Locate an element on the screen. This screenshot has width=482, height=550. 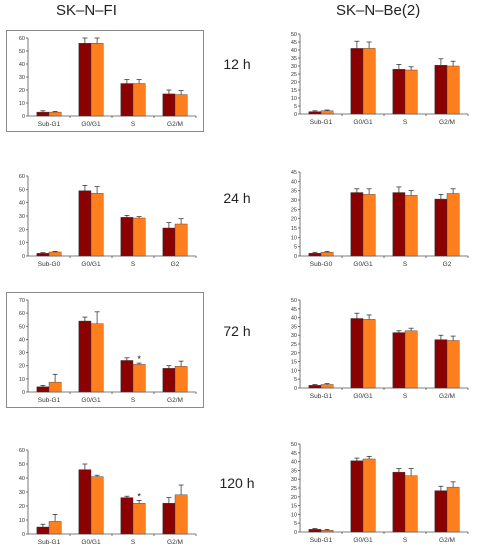
chart-svg: 0 10 20 30 40 50 60 70 Sub-G1 G0/G1 S G2/M * is located at coordinates (105, 350).